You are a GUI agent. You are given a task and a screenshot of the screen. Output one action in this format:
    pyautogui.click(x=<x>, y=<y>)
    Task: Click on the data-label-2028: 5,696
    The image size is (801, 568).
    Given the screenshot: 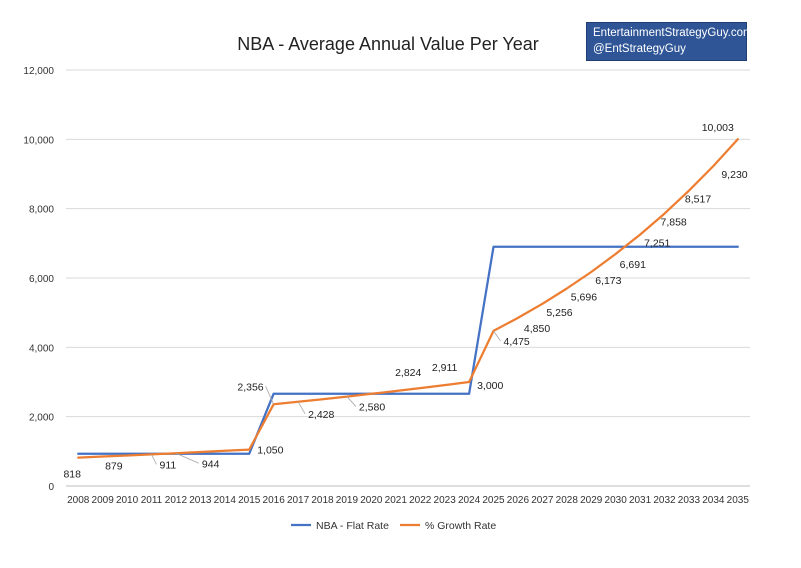 What is the action you would take?
    pyautogui.click(x=584, y=298)
    